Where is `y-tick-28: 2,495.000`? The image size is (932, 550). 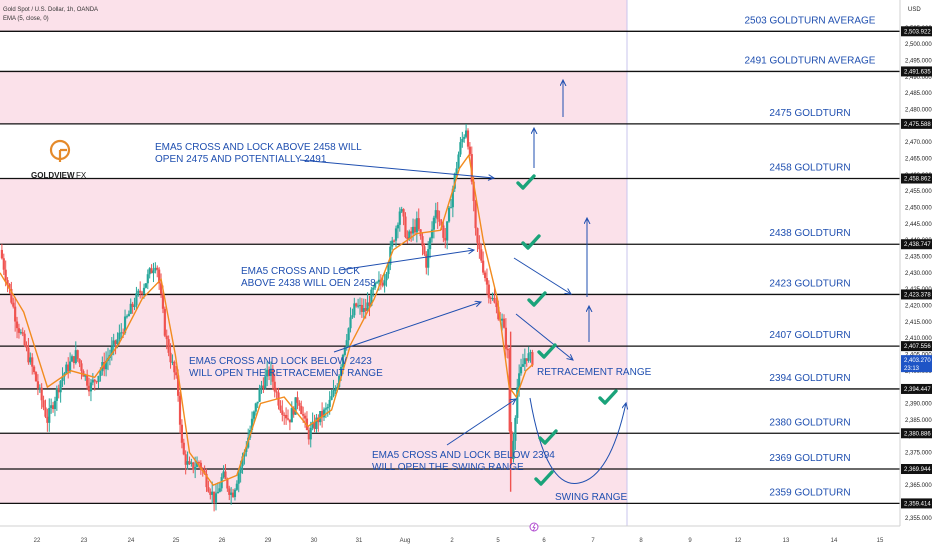 y-tick-28: 2,495.000 is located at coordinates (918, 61).